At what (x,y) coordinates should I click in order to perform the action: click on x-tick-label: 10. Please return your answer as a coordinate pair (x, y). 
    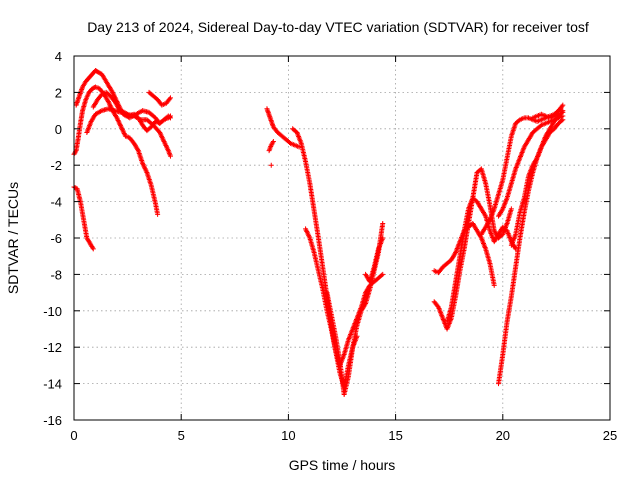
    Looking at the image, I should click on (288, 435).